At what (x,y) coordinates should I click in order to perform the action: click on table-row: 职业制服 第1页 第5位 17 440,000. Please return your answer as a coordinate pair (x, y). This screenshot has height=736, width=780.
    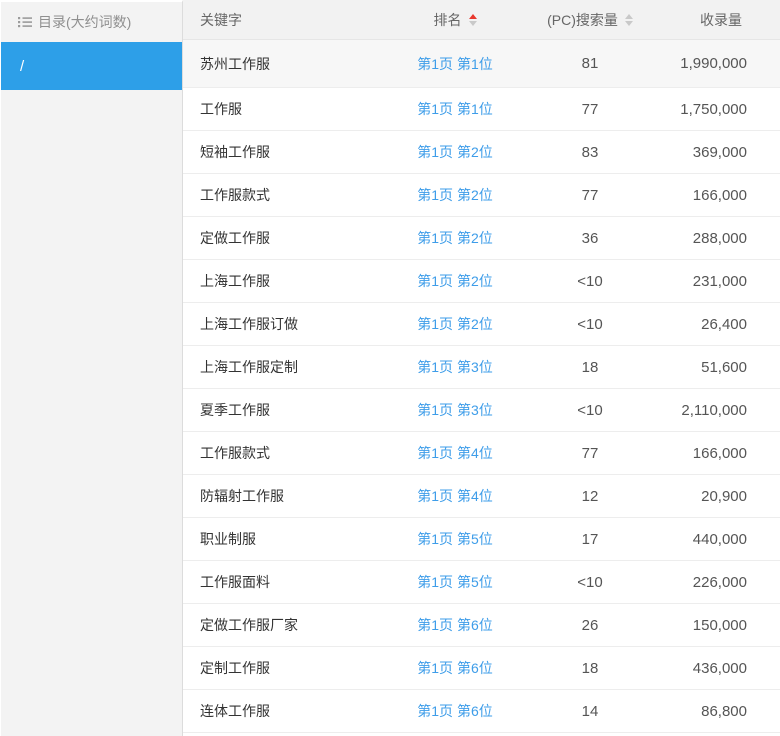
    Looking at the image, I should click on (481, 539).